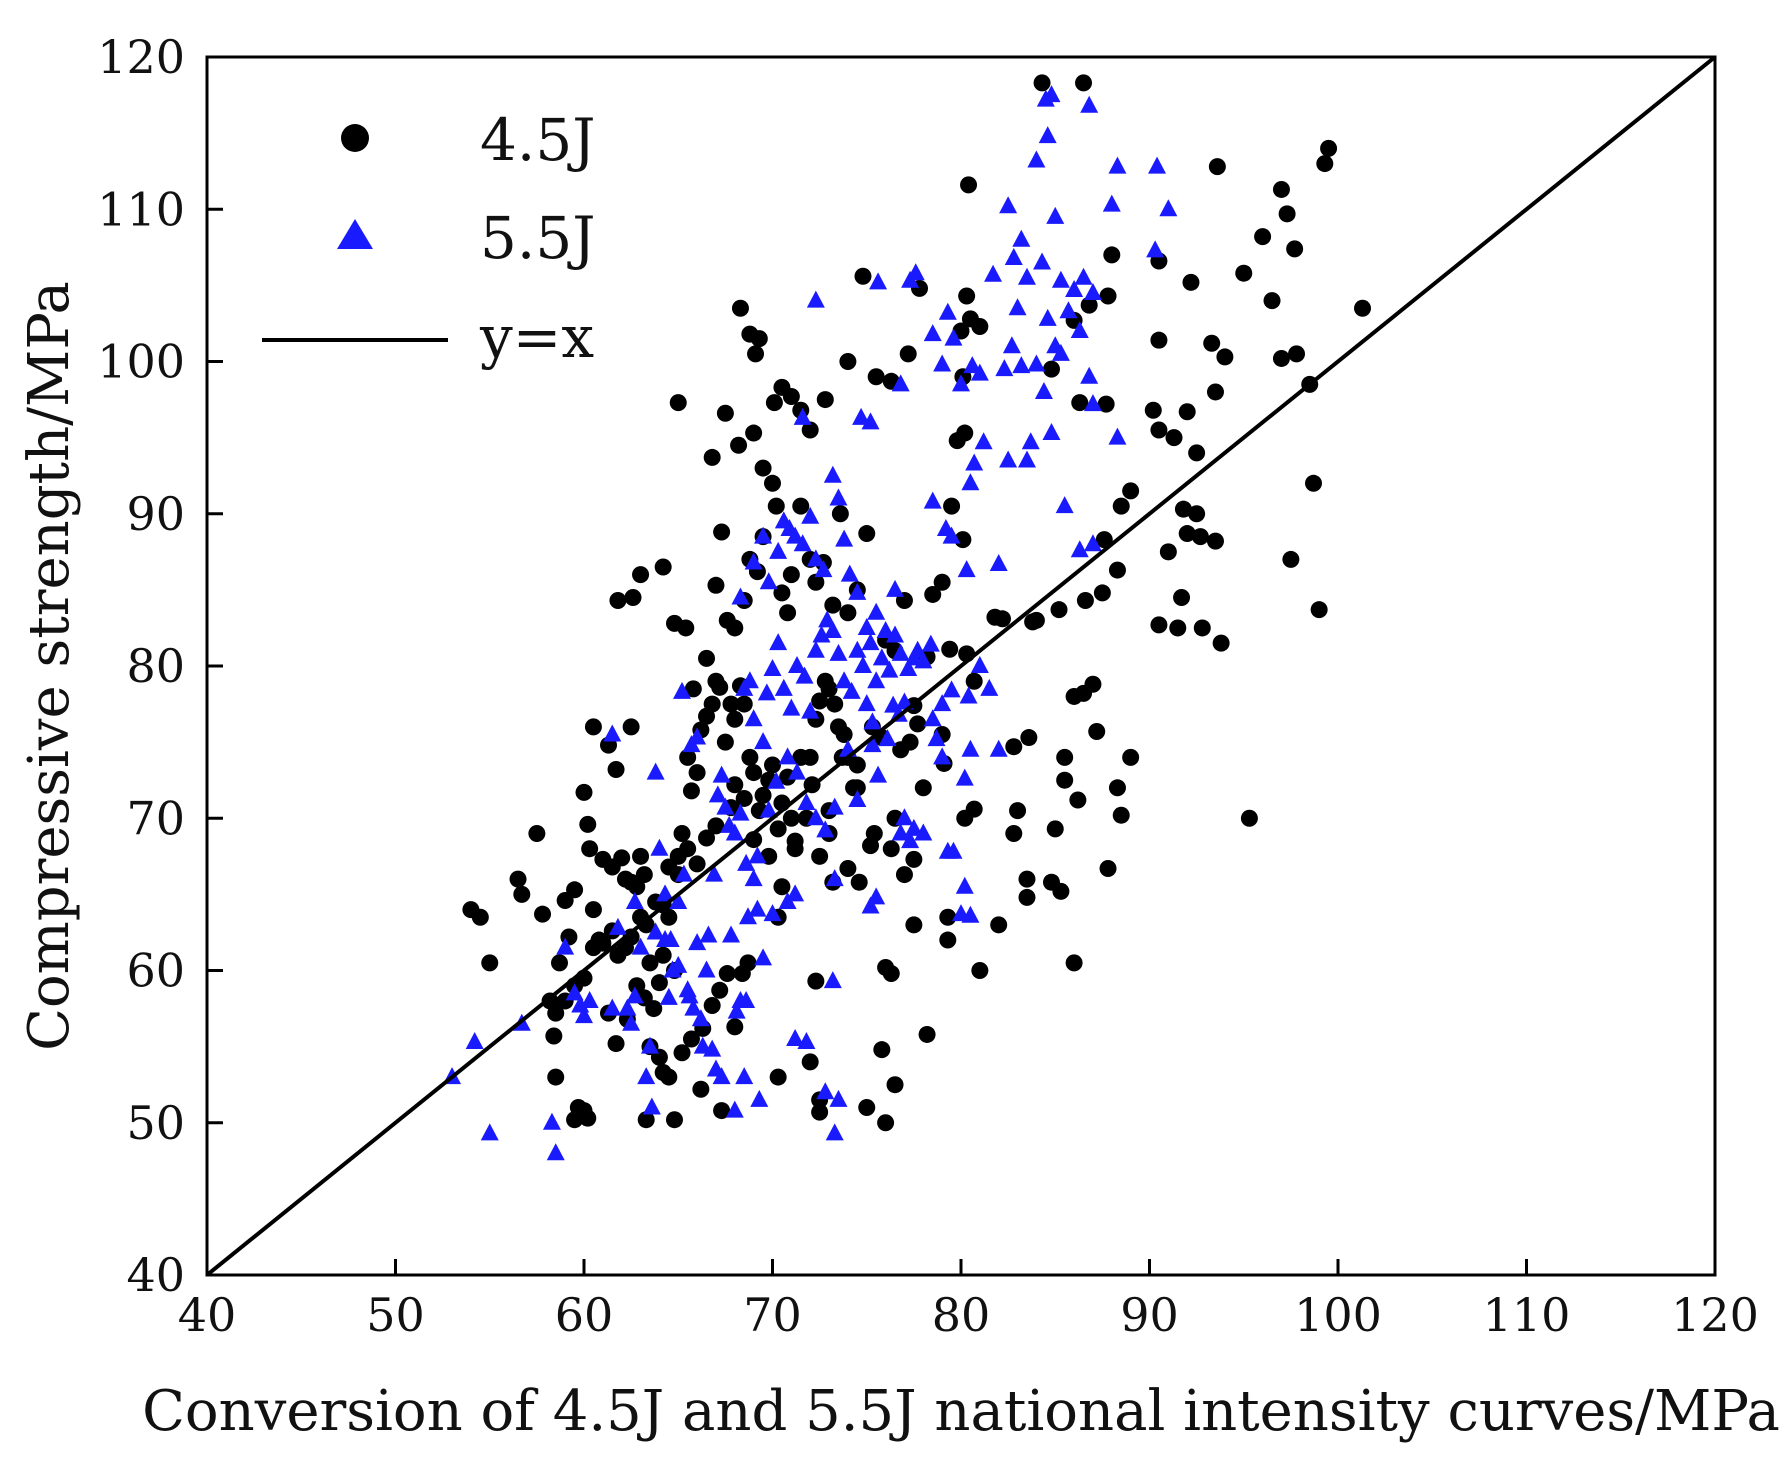 This screenshot has height=1462, width=1785. What do you see at coordinates (1244, 273) in the screenshot?
I see `point-4.5j-151` at bounding box center [1244, 273].